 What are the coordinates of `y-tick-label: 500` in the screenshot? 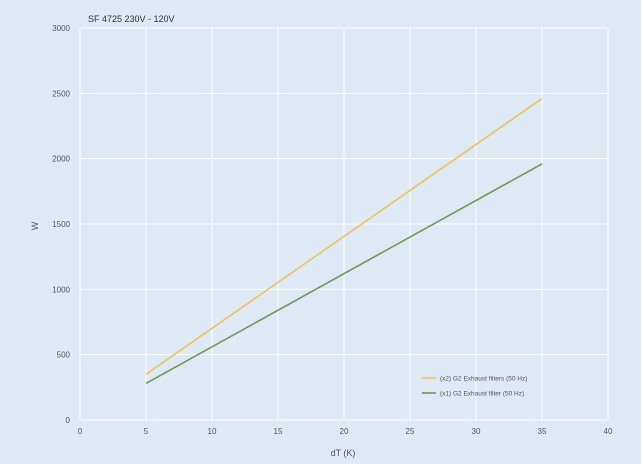 It's located at (64, 355).